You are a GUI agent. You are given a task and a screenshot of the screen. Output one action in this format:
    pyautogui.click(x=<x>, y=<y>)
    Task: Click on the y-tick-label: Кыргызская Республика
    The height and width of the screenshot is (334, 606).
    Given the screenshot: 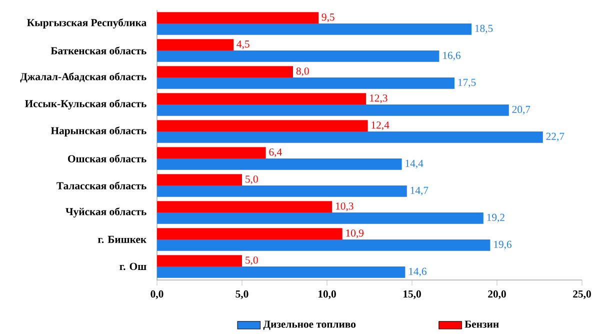 What is the action you would take?
    pyautogui.click(x=86, y=23)
    